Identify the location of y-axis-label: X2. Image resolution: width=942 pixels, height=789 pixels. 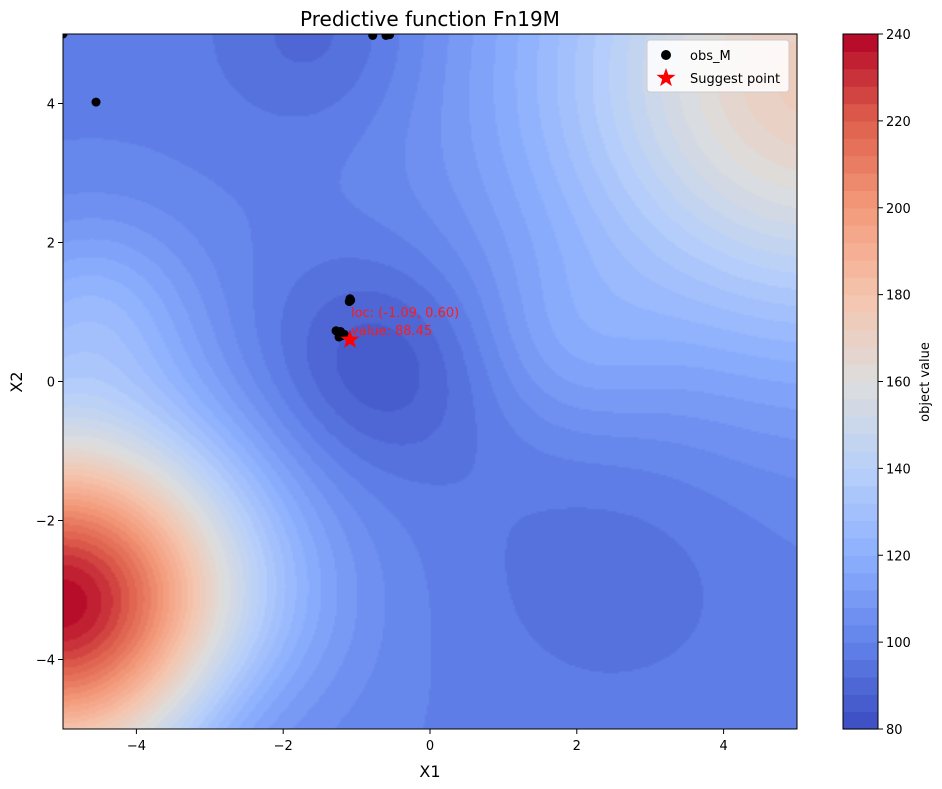
(16, 381).